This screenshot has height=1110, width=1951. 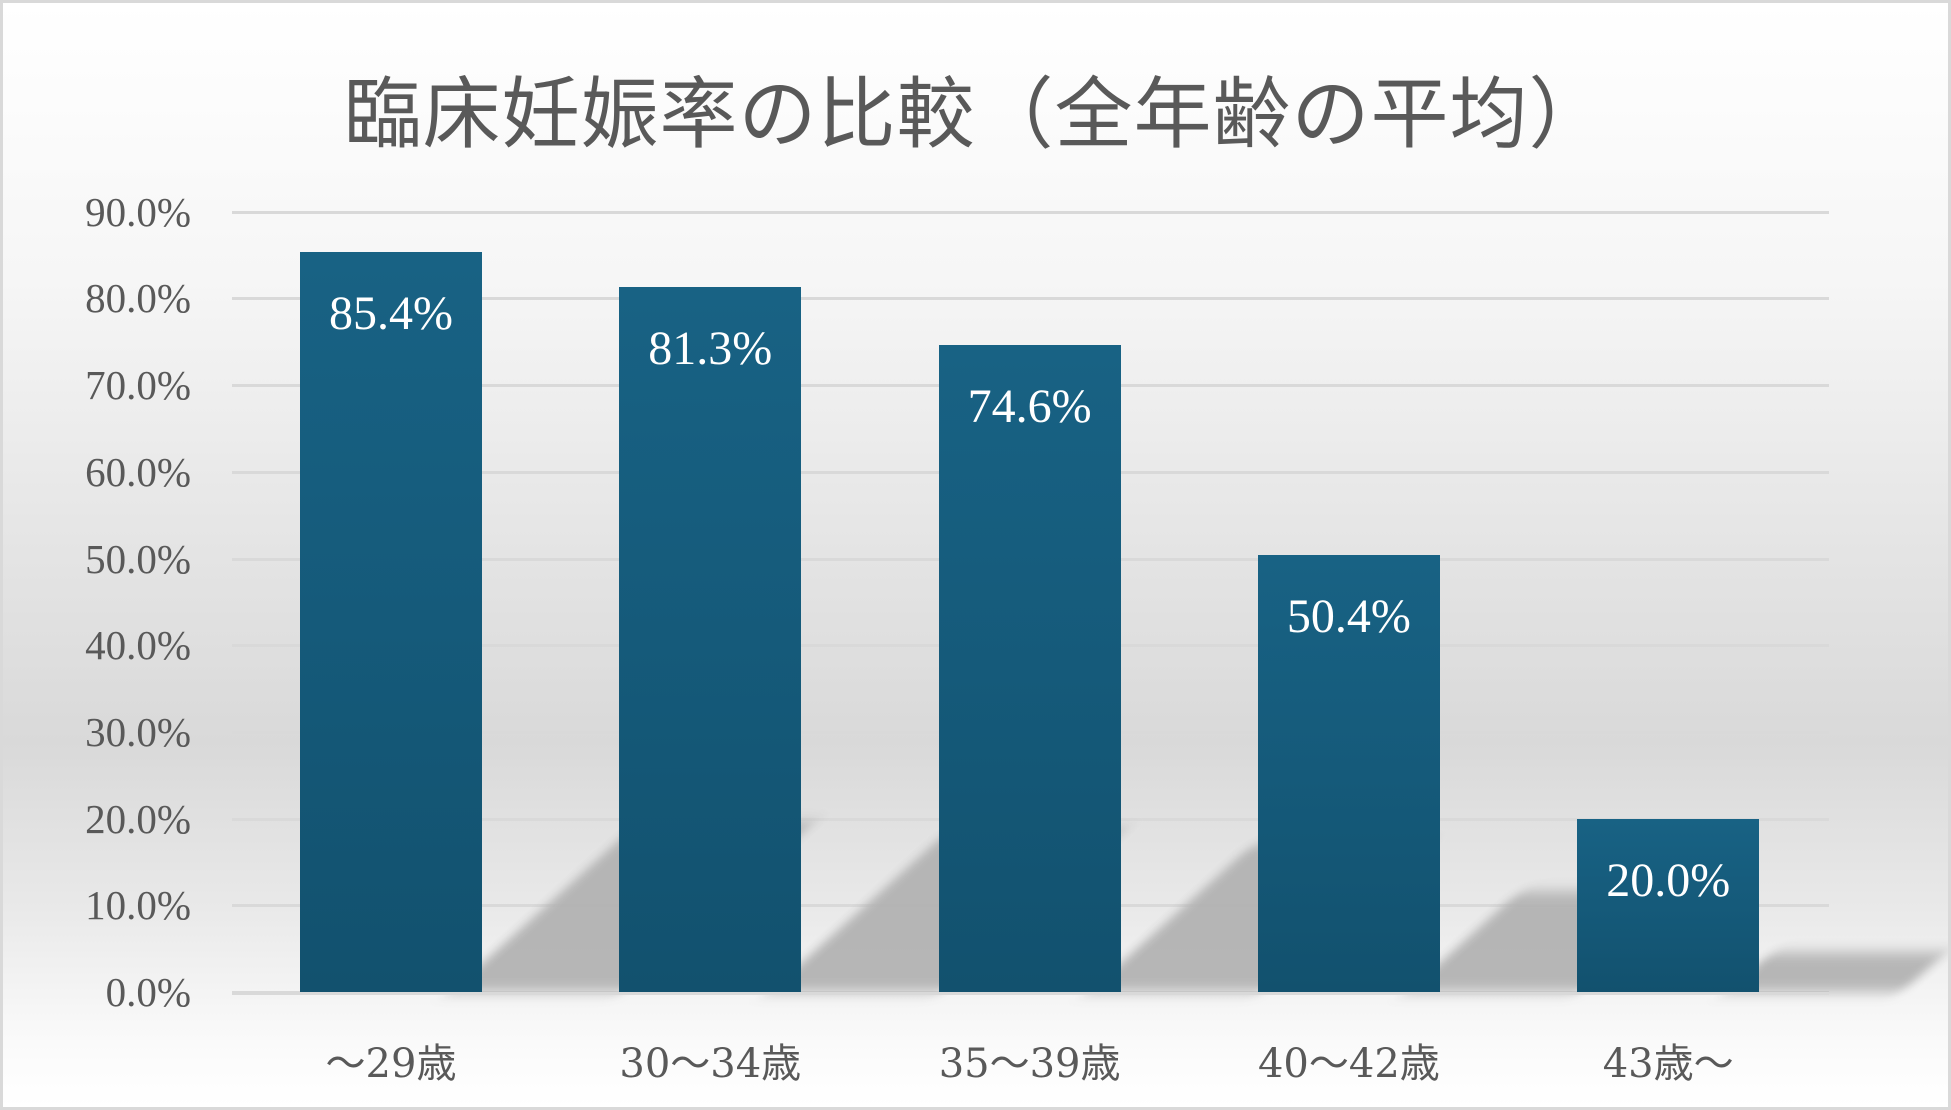 What do you see at coordinates (138, 385) in the screenshot?
I see `y-axis-tick-label: 70.0%` at bounding box center [138, 385].